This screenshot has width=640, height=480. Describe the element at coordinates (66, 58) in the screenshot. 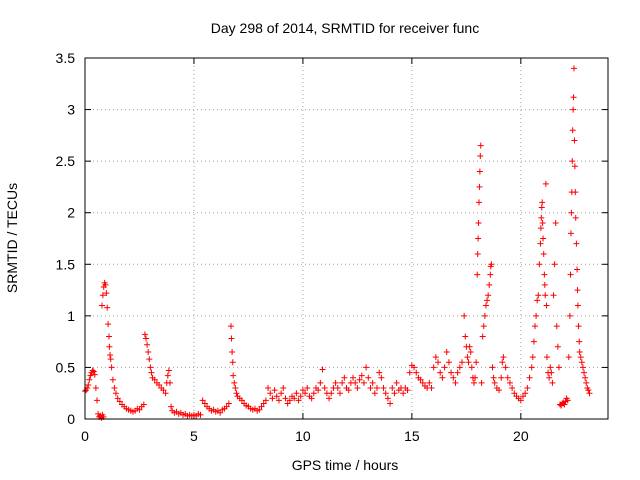

I see `y-tick-label: 3.5` at that location.